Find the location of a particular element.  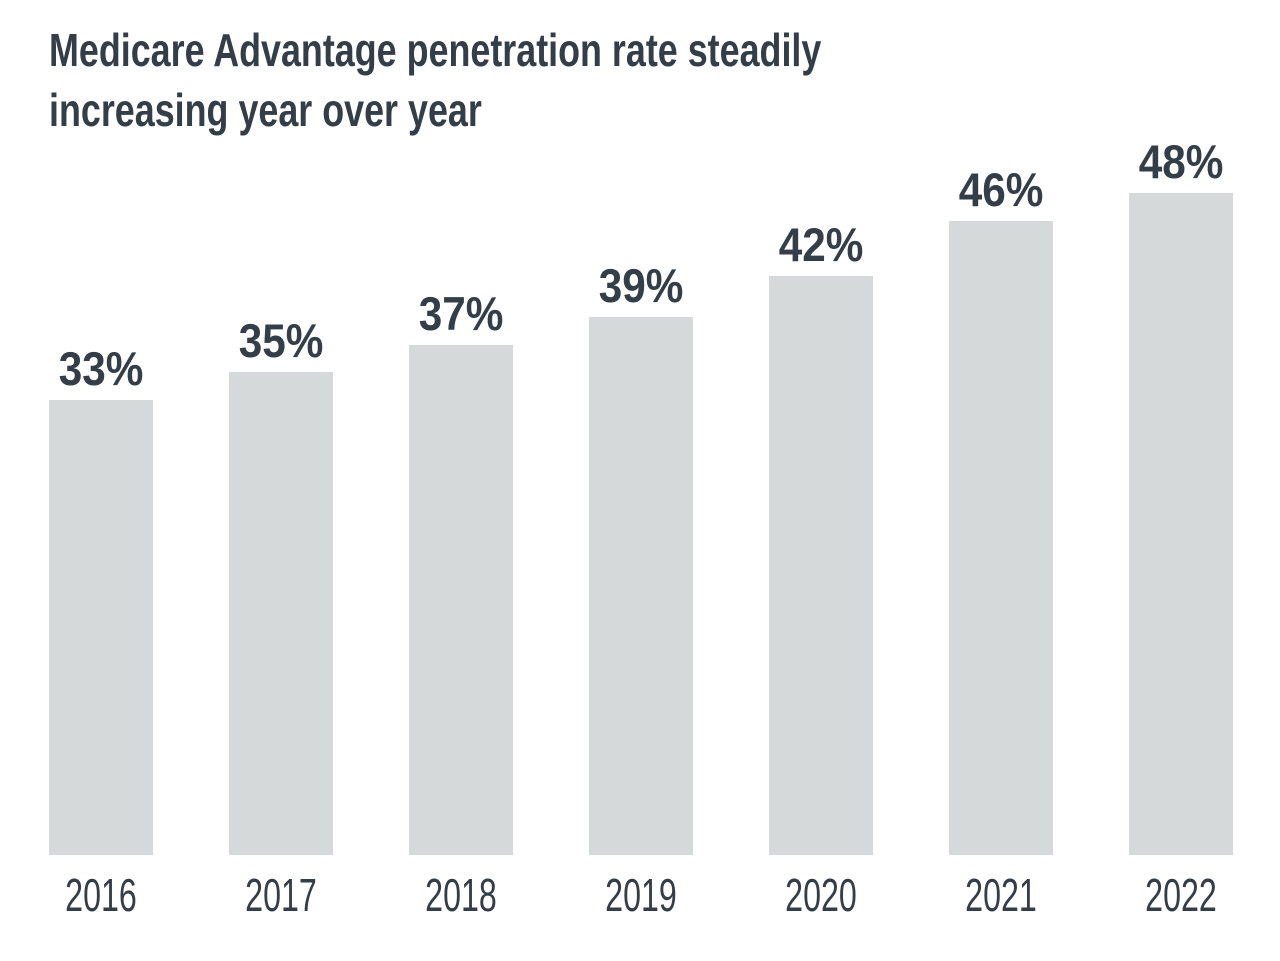

bar-value-label: 46% is located at coordinates (1001, 189).